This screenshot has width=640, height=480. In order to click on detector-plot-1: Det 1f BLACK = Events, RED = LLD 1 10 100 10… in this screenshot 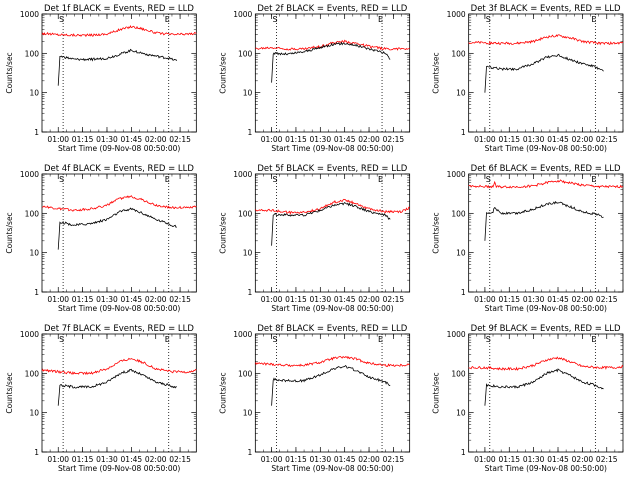, I will do `click(101, 78)`.